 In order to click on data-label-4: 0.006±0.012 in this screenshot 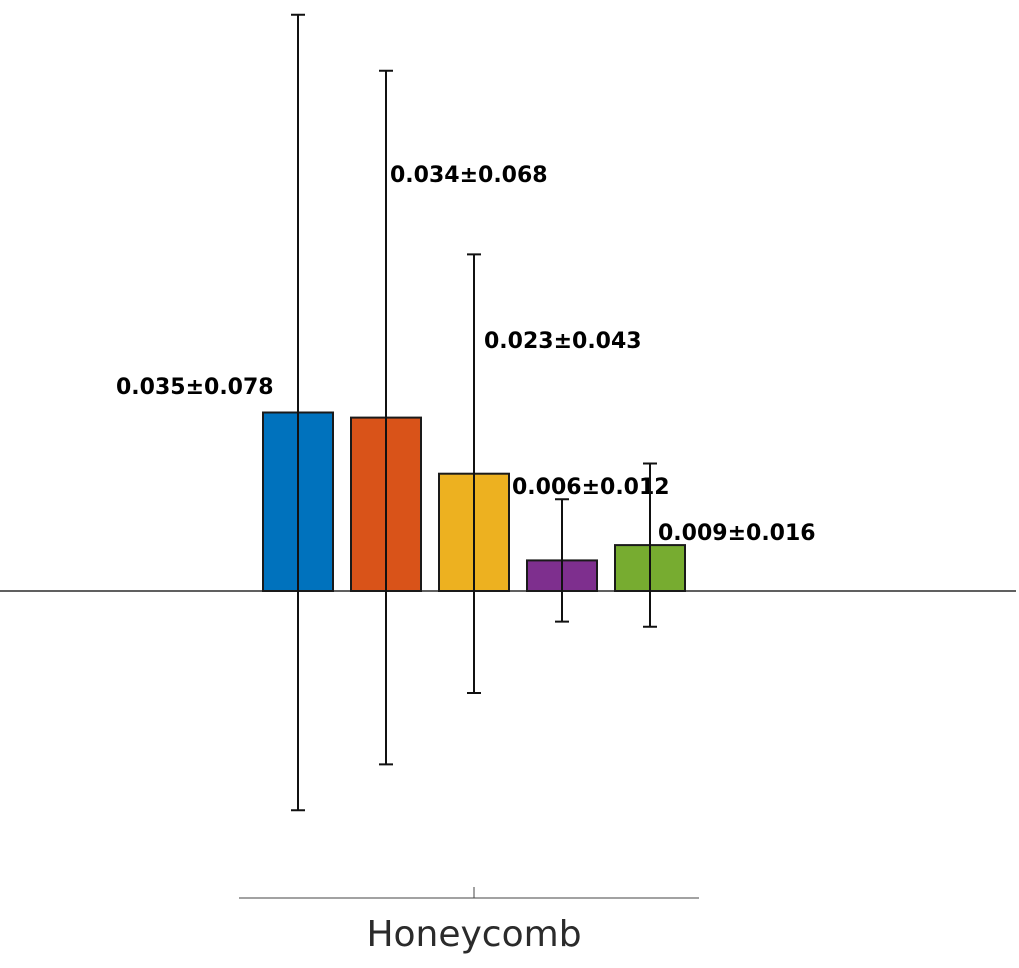, I will do `click(591, 487)`.